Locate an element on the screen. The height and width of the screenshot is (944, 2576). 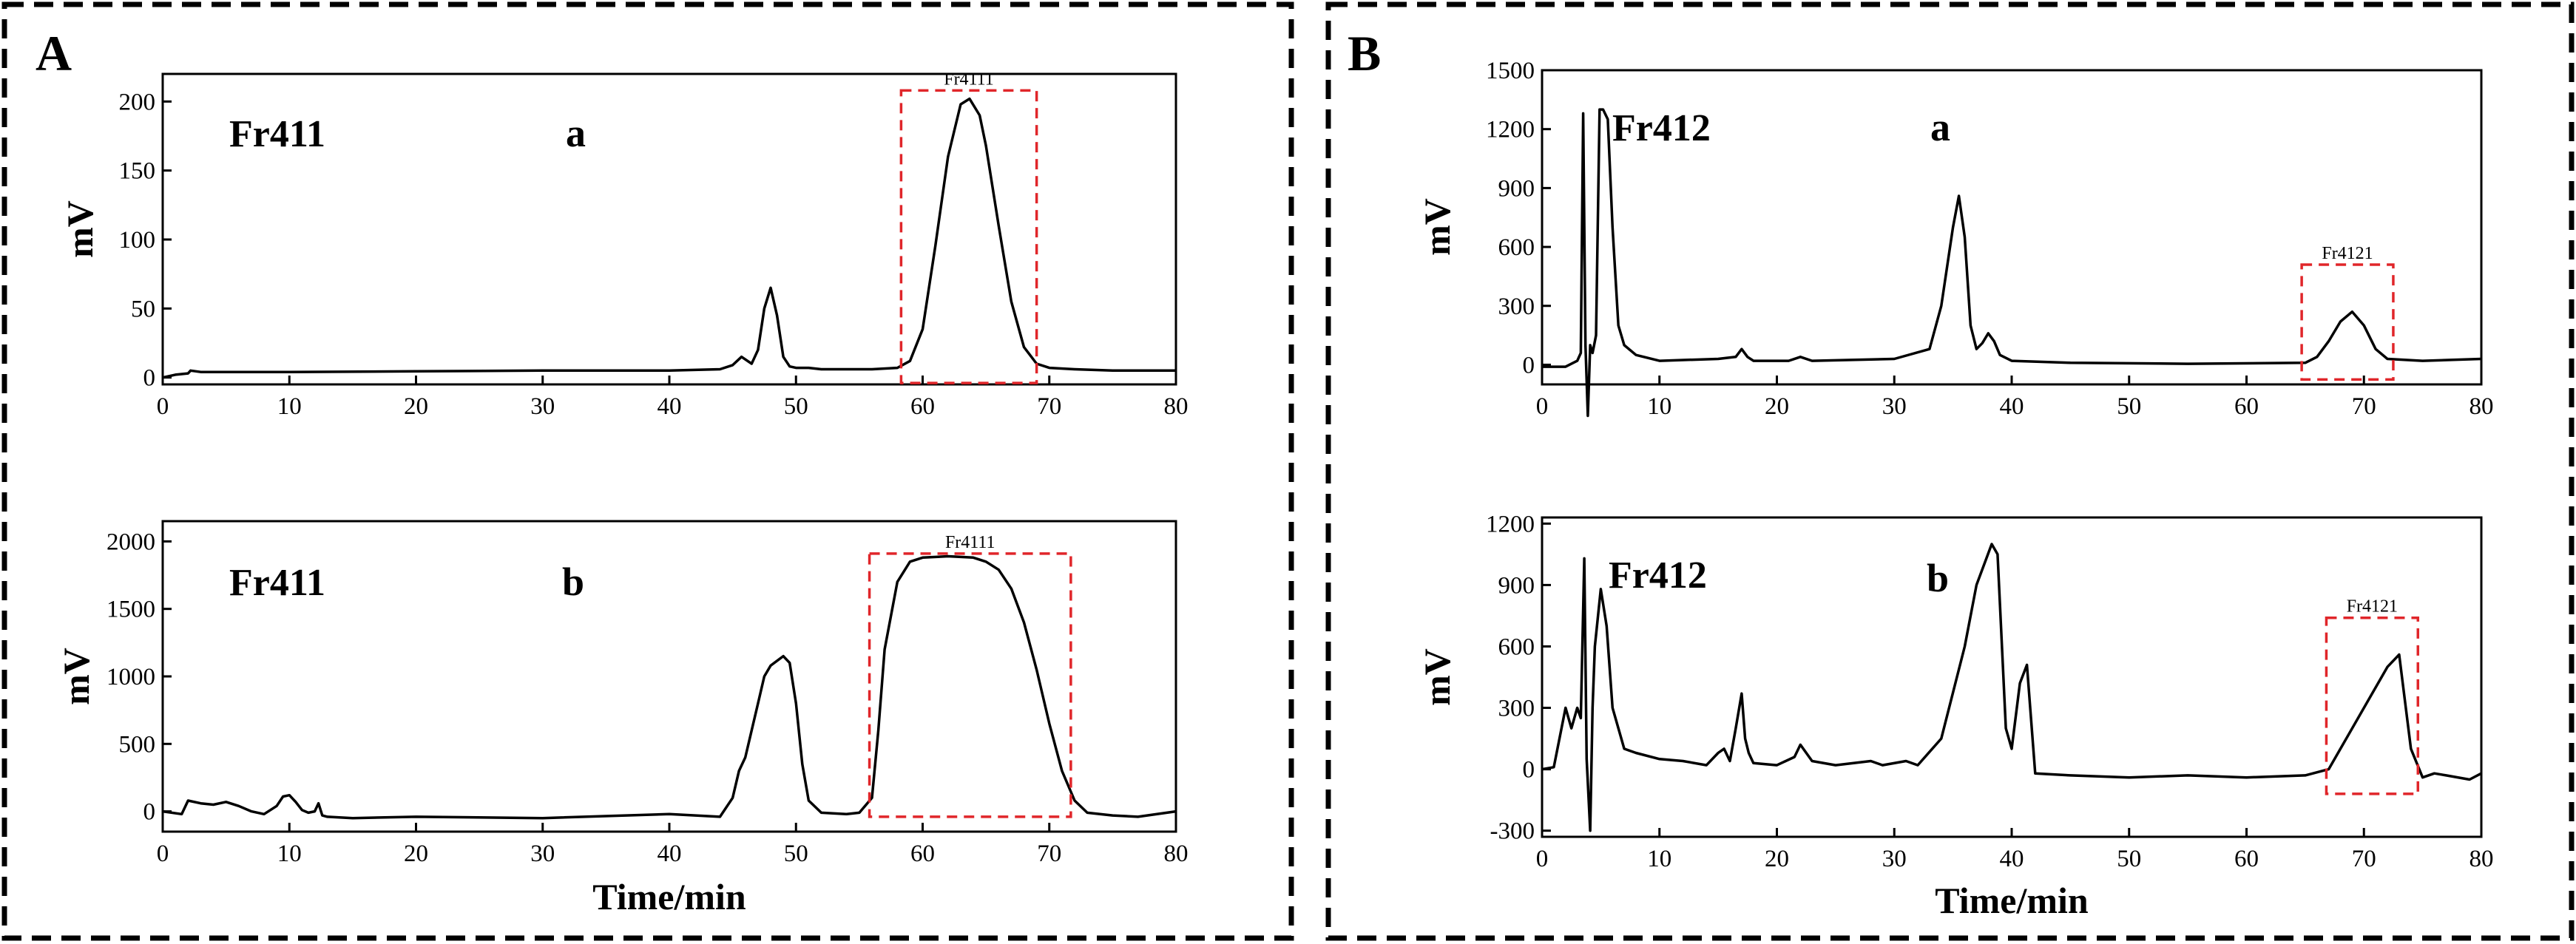
y-tick-label: 50 is located at coordinates (143, 309).